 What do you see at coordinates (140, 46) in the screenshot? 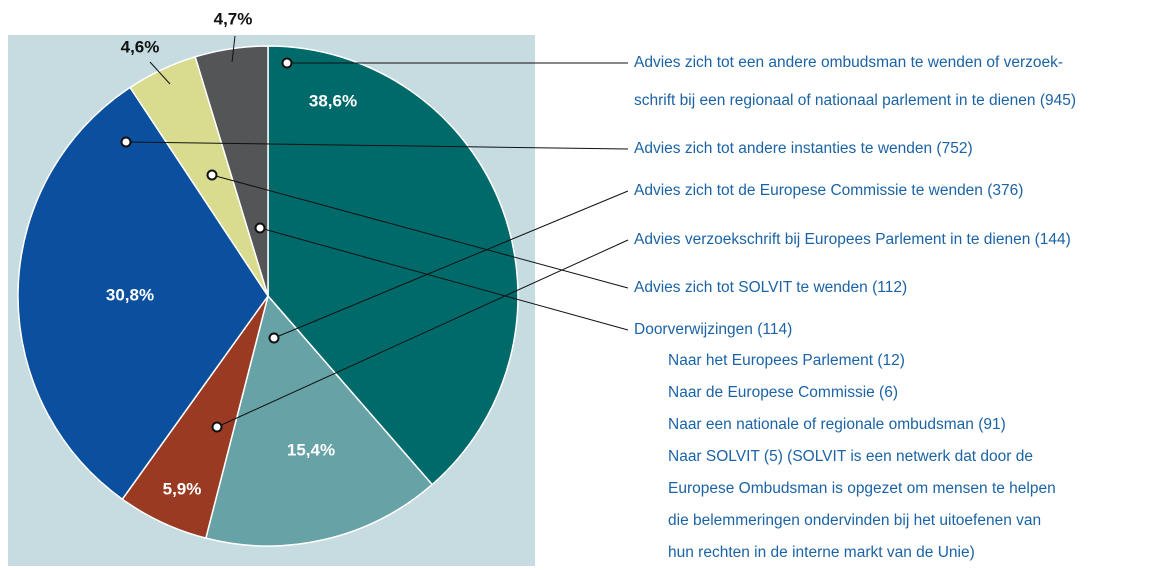
I see `value-label: 4,6%` at bounding box center [140, 46].